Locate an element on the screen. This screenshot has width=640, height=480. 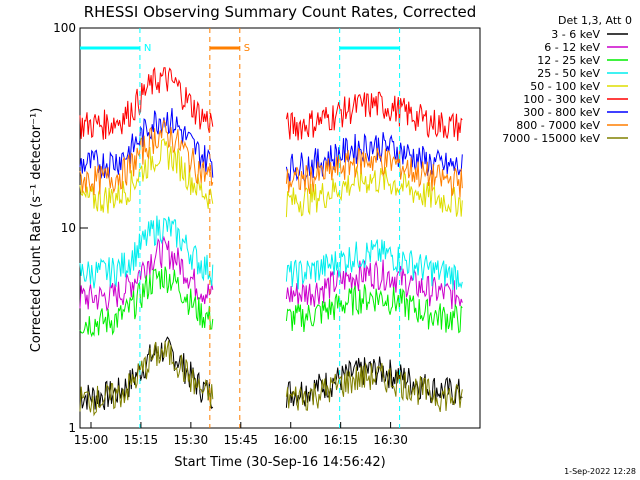
y-axis-ticks: 1 10 100 is located at coordinates (70, 228).